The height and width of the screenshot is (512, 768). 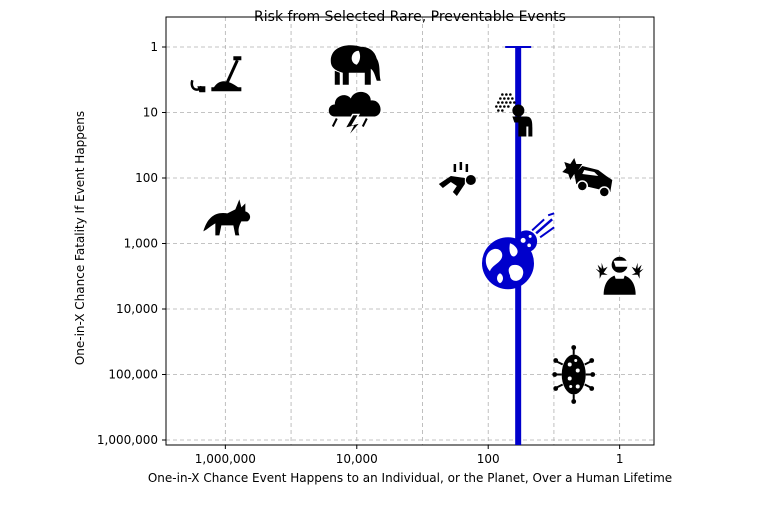 What do you see at coordinates (355, 65) in the screenshot?
I see `elephant-icon` at bounding box center [355, 65].